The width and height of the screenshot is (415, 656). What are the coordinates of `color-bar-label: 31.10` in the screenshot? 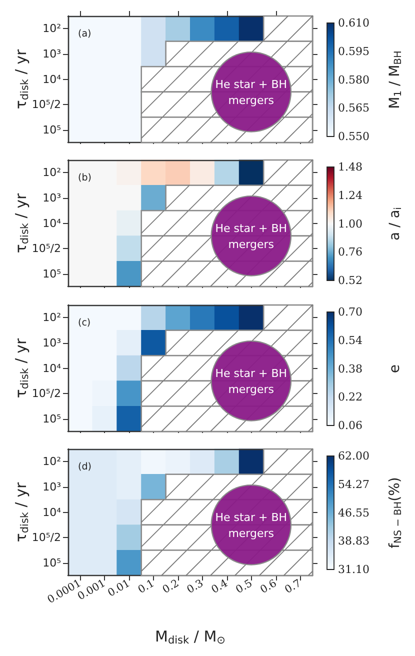 It's located at (354, 569).